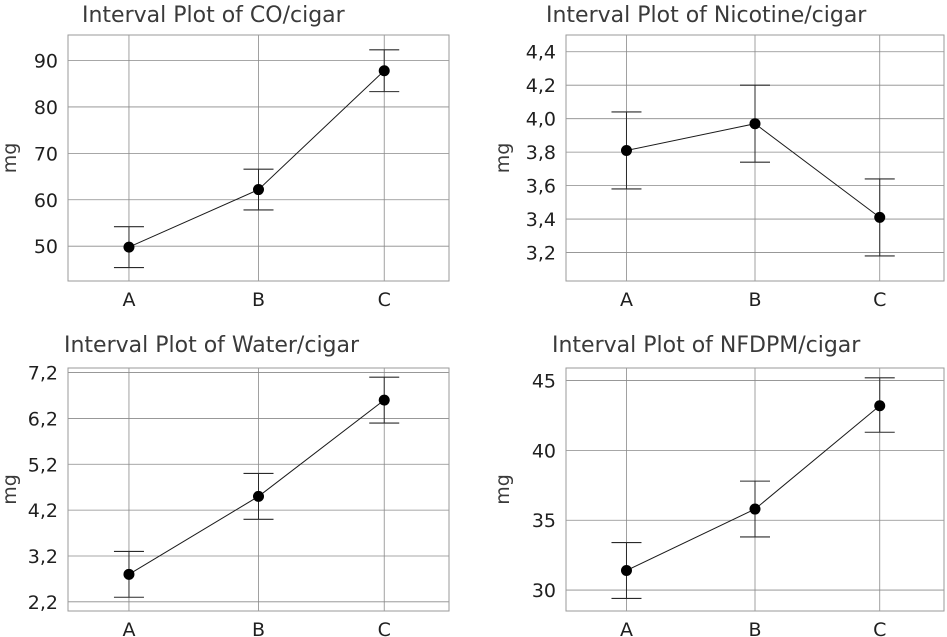  I want to click on y-tick-label: 4,0, so click(541, 120).